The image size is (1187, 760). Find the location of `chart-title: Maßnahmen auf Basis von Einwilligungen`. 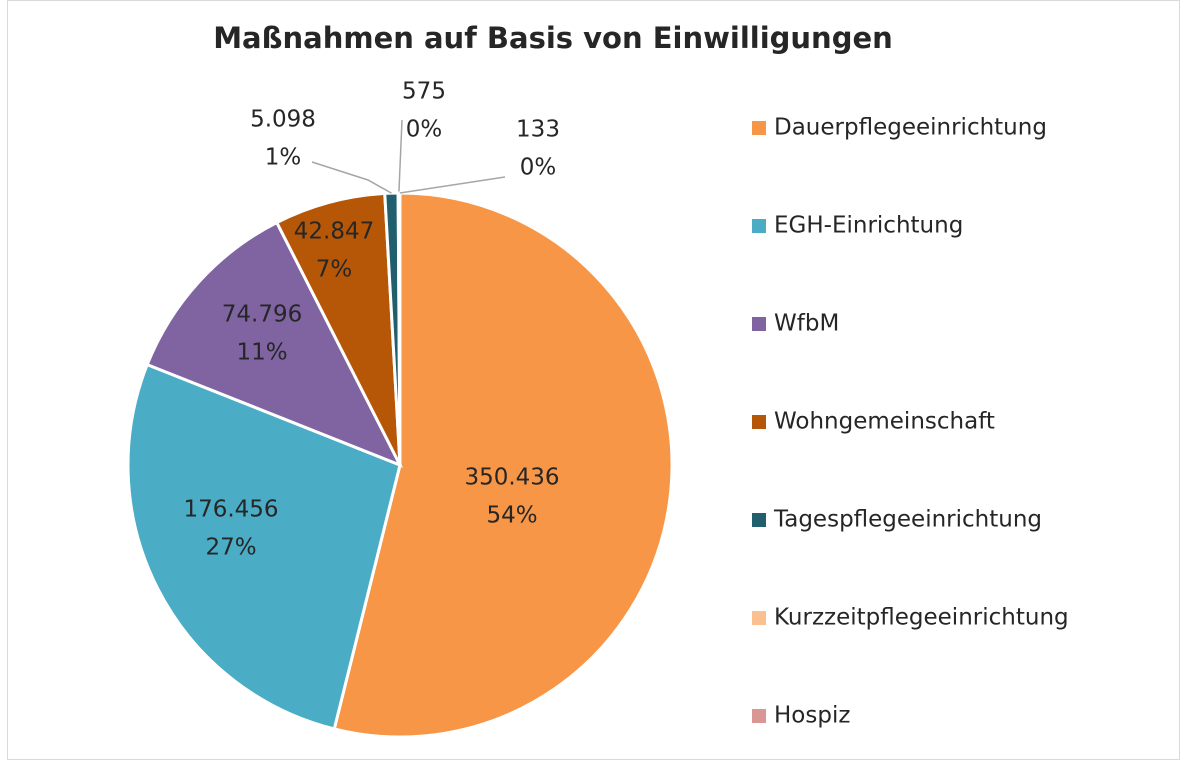

chart-title: Maßnahmen auf Basis von Einwilligungen is located at coordinates (553, 38).